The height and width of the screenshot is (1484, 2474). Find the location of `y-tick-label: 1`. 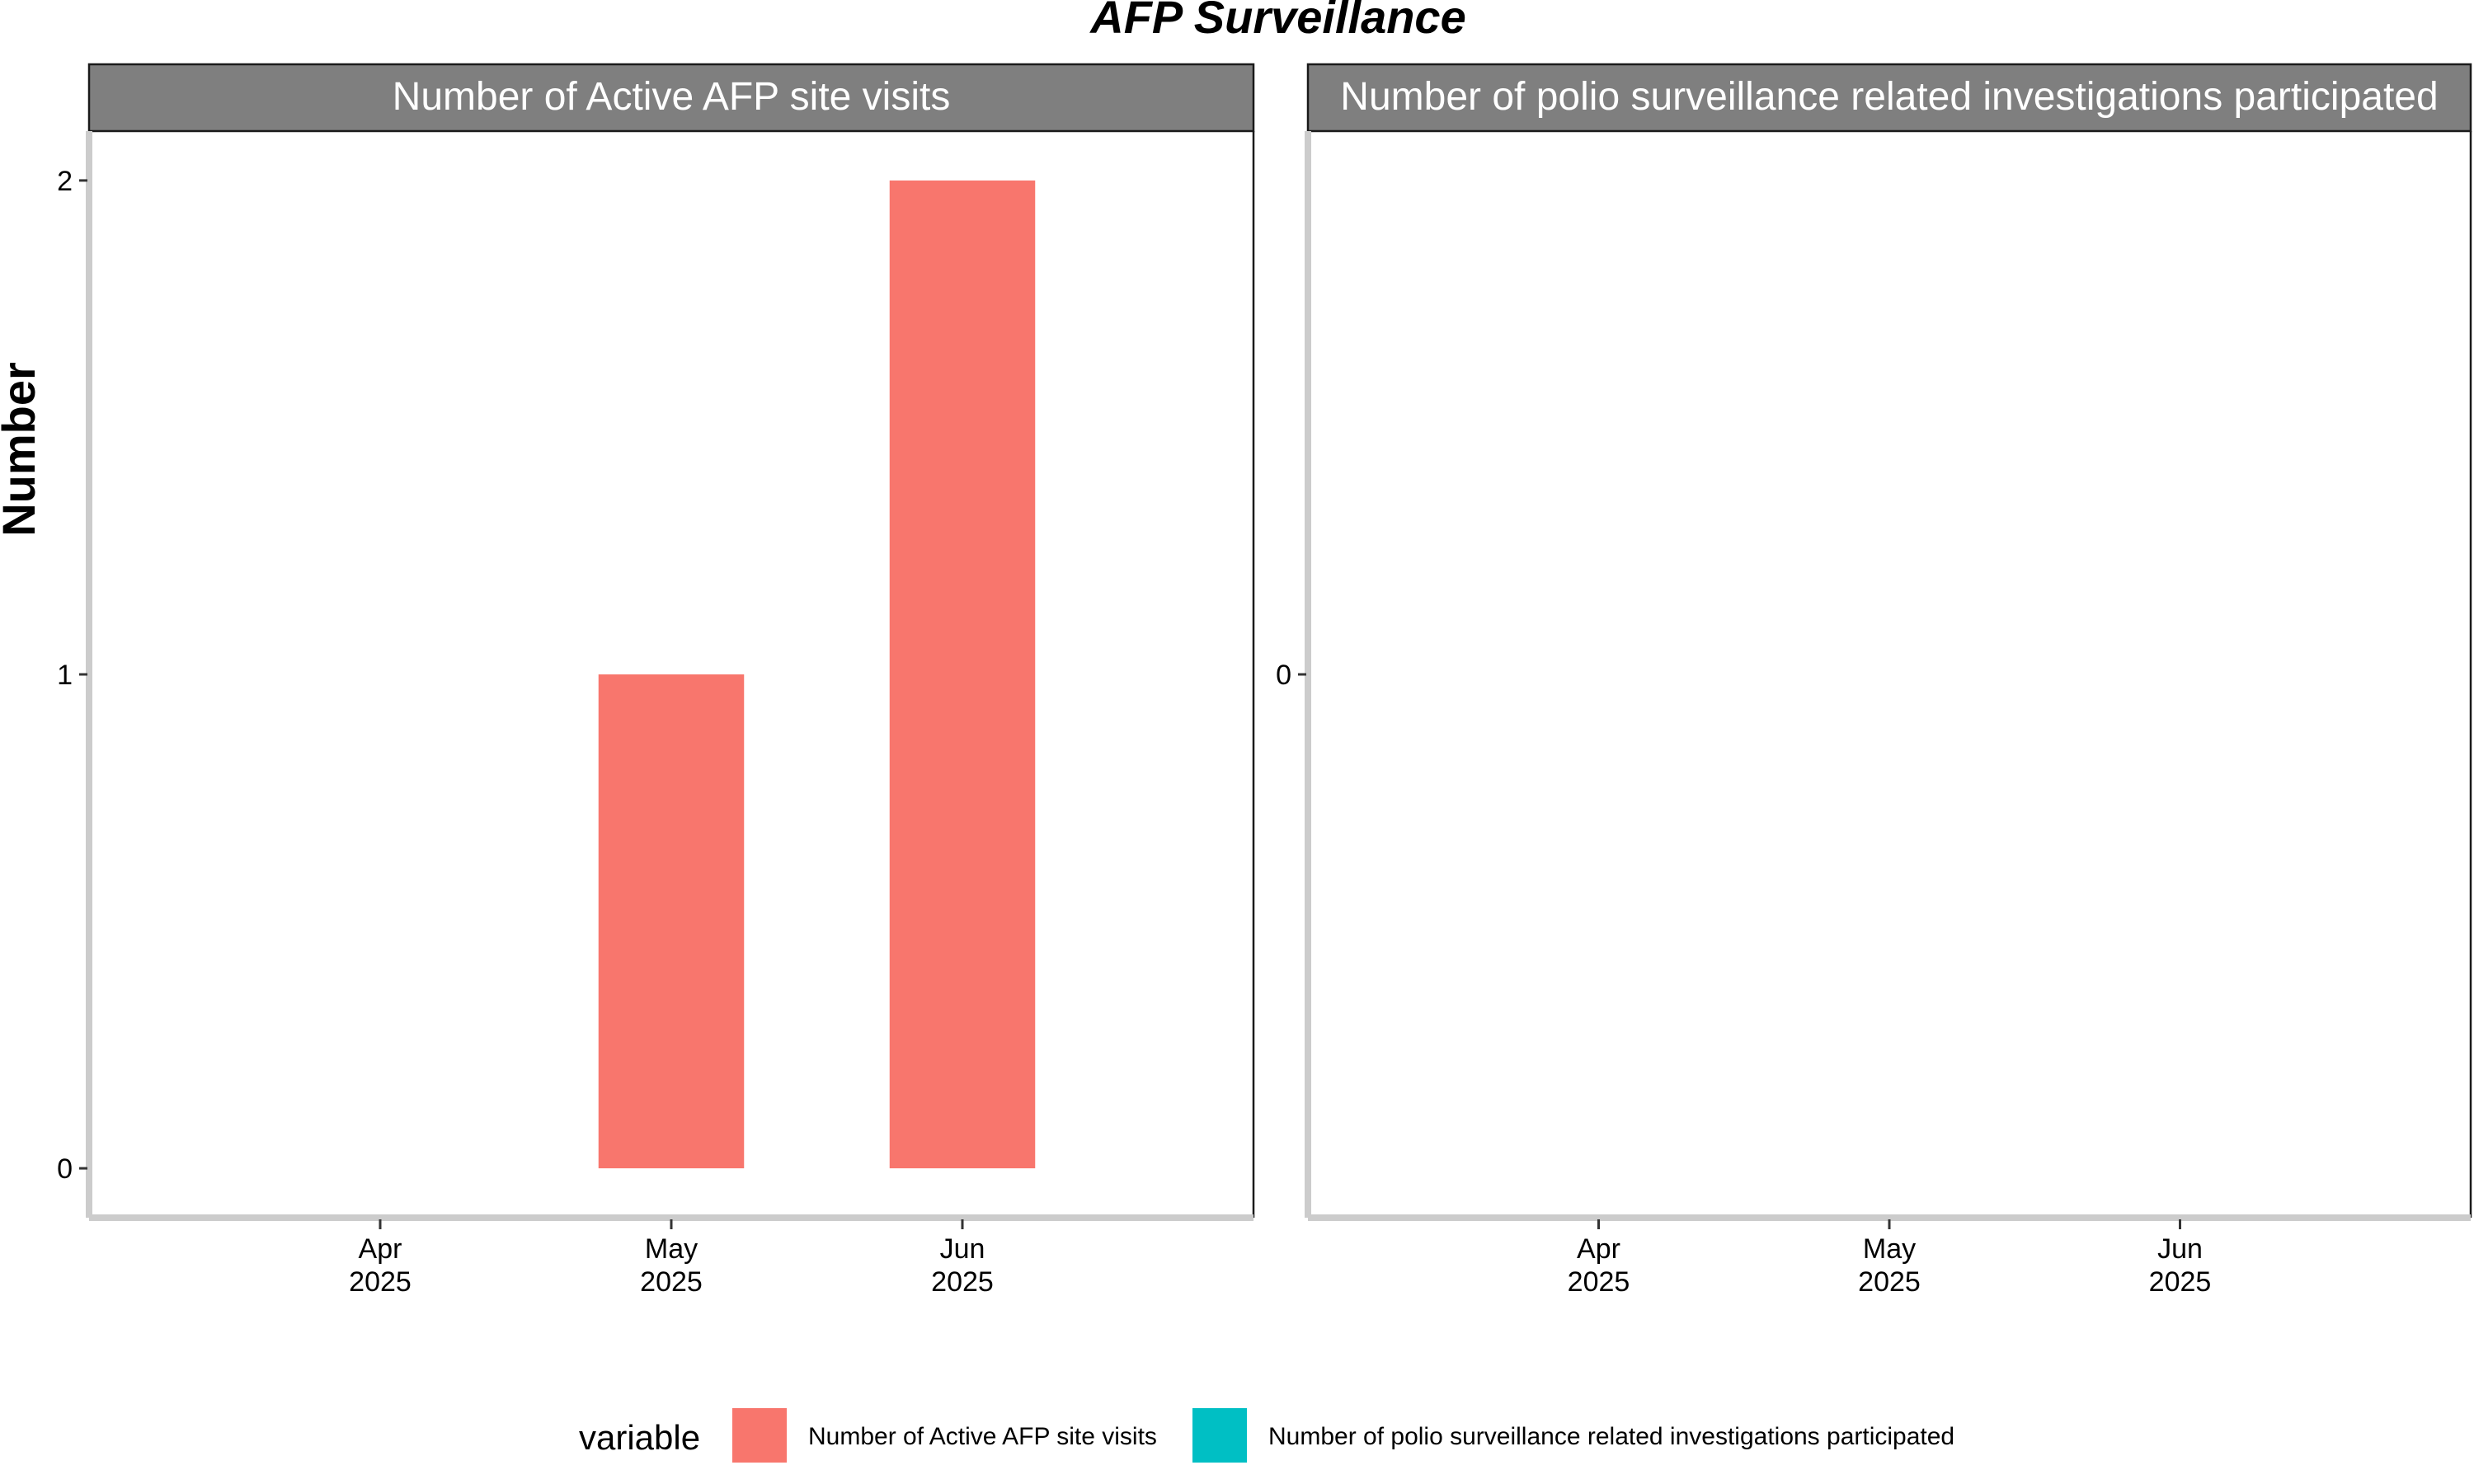

y-tick-label: 1 is located at coordinates (65, 675).